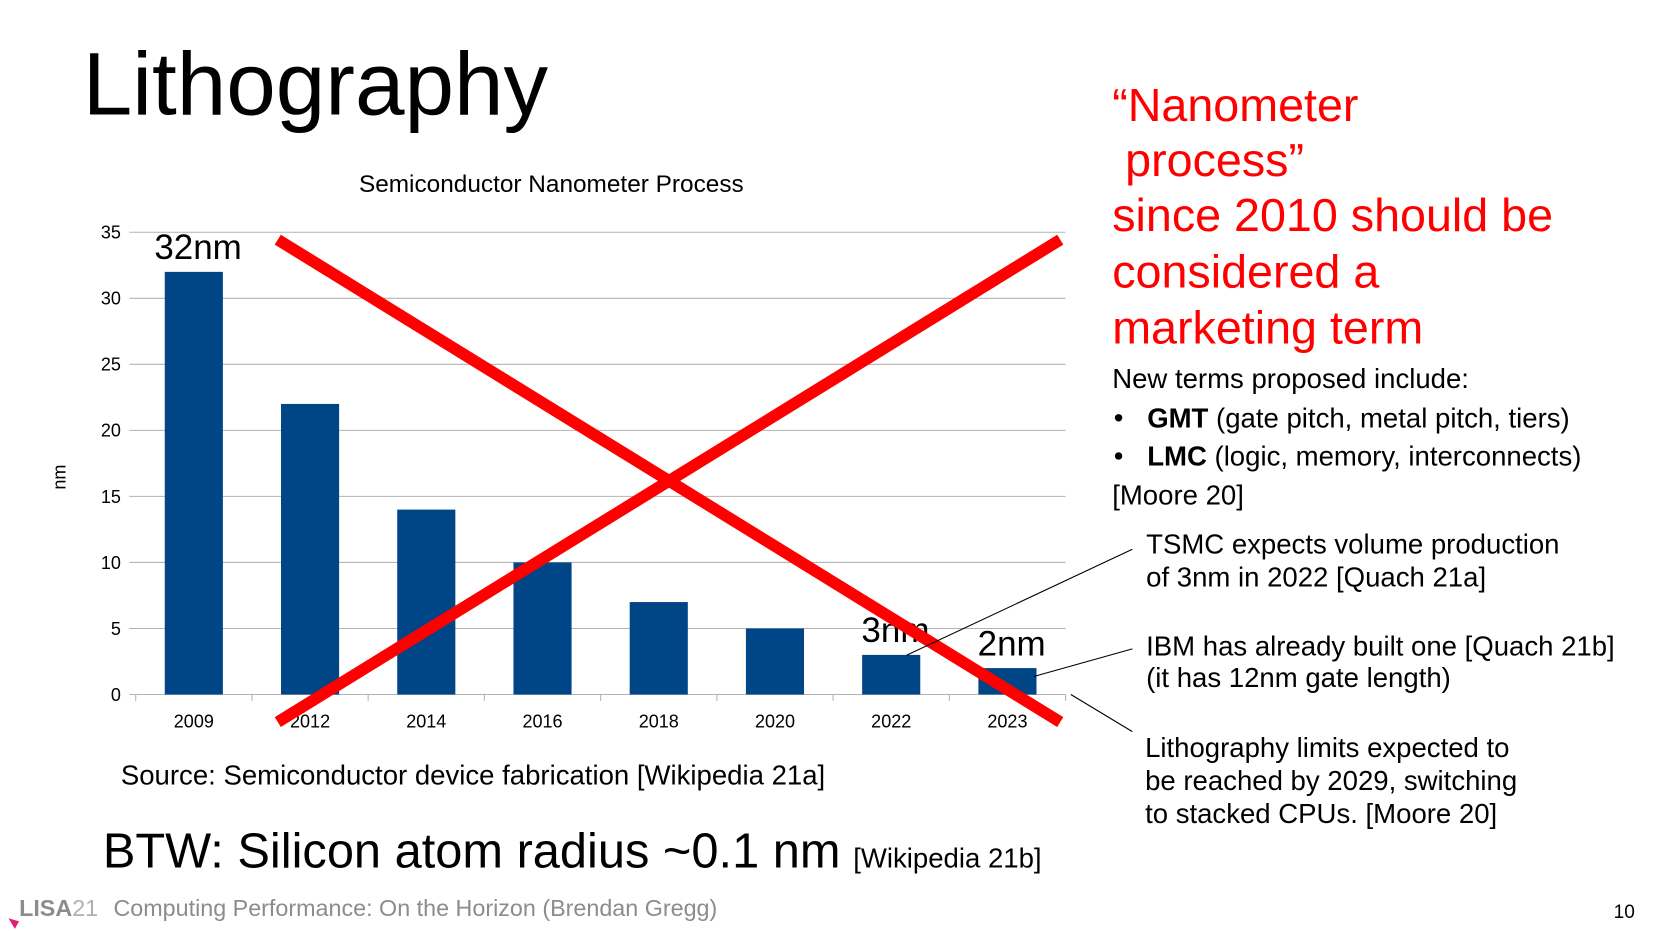 The image size is (1654, 931). I want to click on callout-line: of 3nm in 2022 [Quach 21a], so click(1316, 576).